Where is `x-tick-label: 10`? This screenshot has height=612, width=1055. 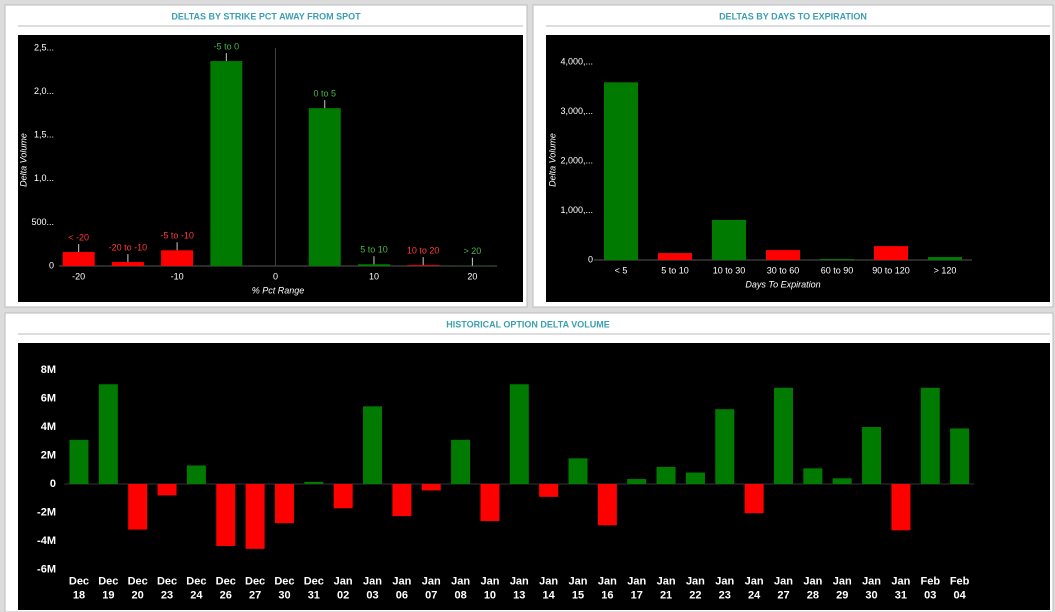 x-tick-label: 10 is located at coordinates (374, 276).